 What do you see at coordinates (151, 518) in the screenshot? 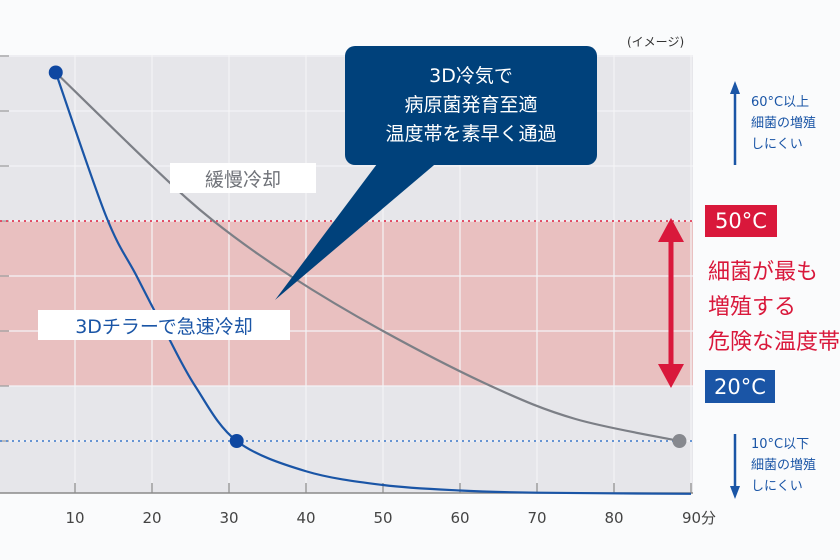
I see `x-tick-label: 20` at bounding box center [151, 518].